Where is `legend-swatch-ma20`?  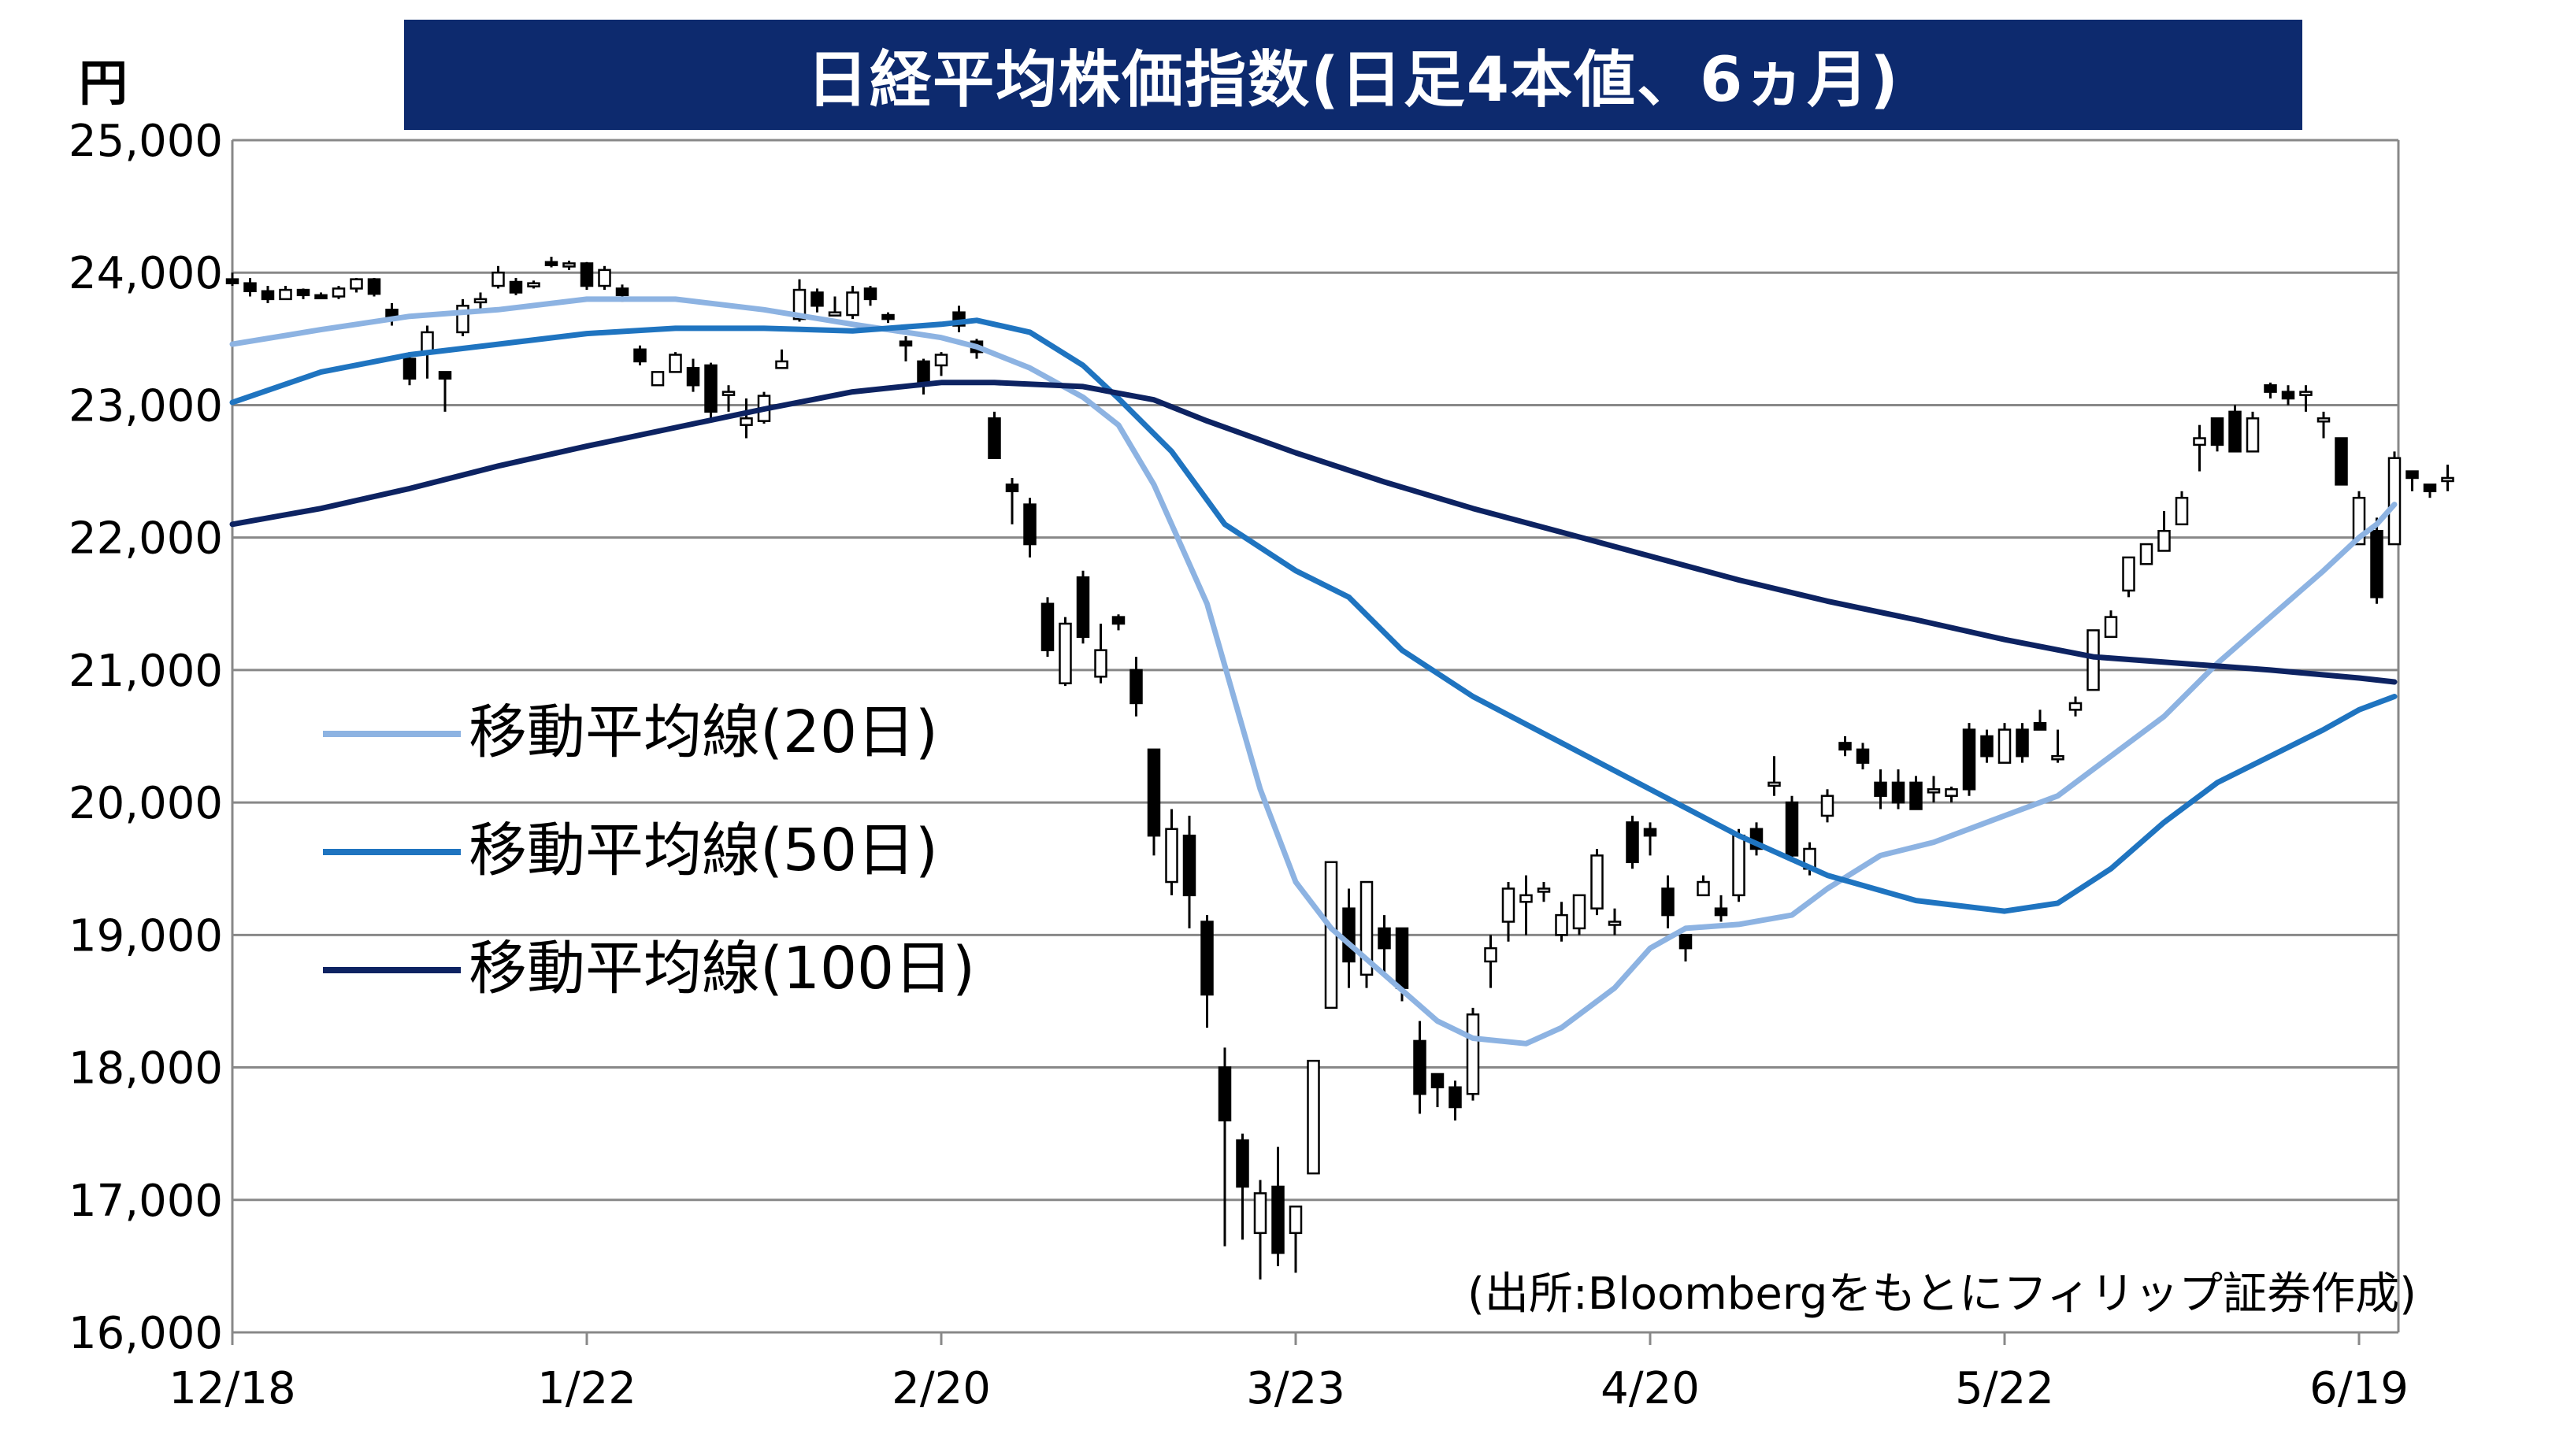
legend-swatch-ma20 is located at coordinates (392, 734).